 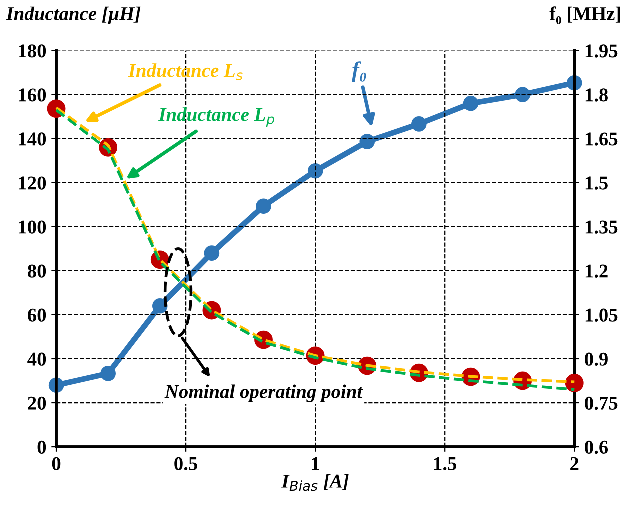 What do you see at coordinates (602, 51) in the screenshot?
I see `y2-tick-label: 1.95` at bounding box center [602, 51].